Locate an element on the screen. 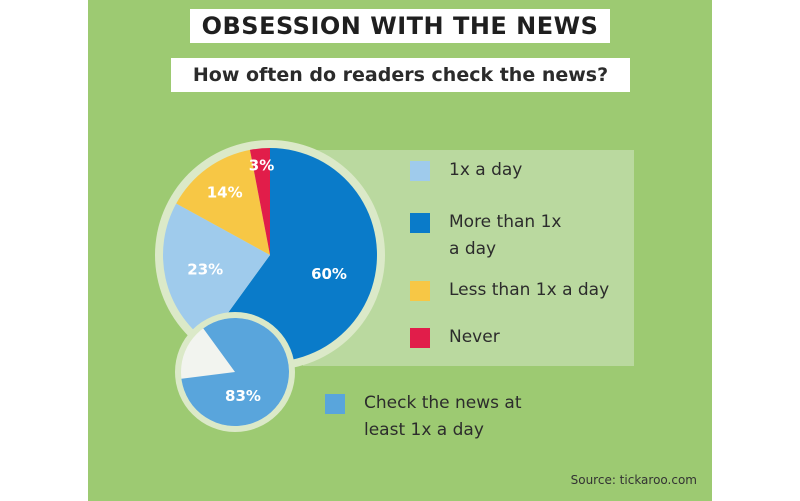 The image size is (800, 501). pie-slice-at-least-once is located at coordinates (235, 372).